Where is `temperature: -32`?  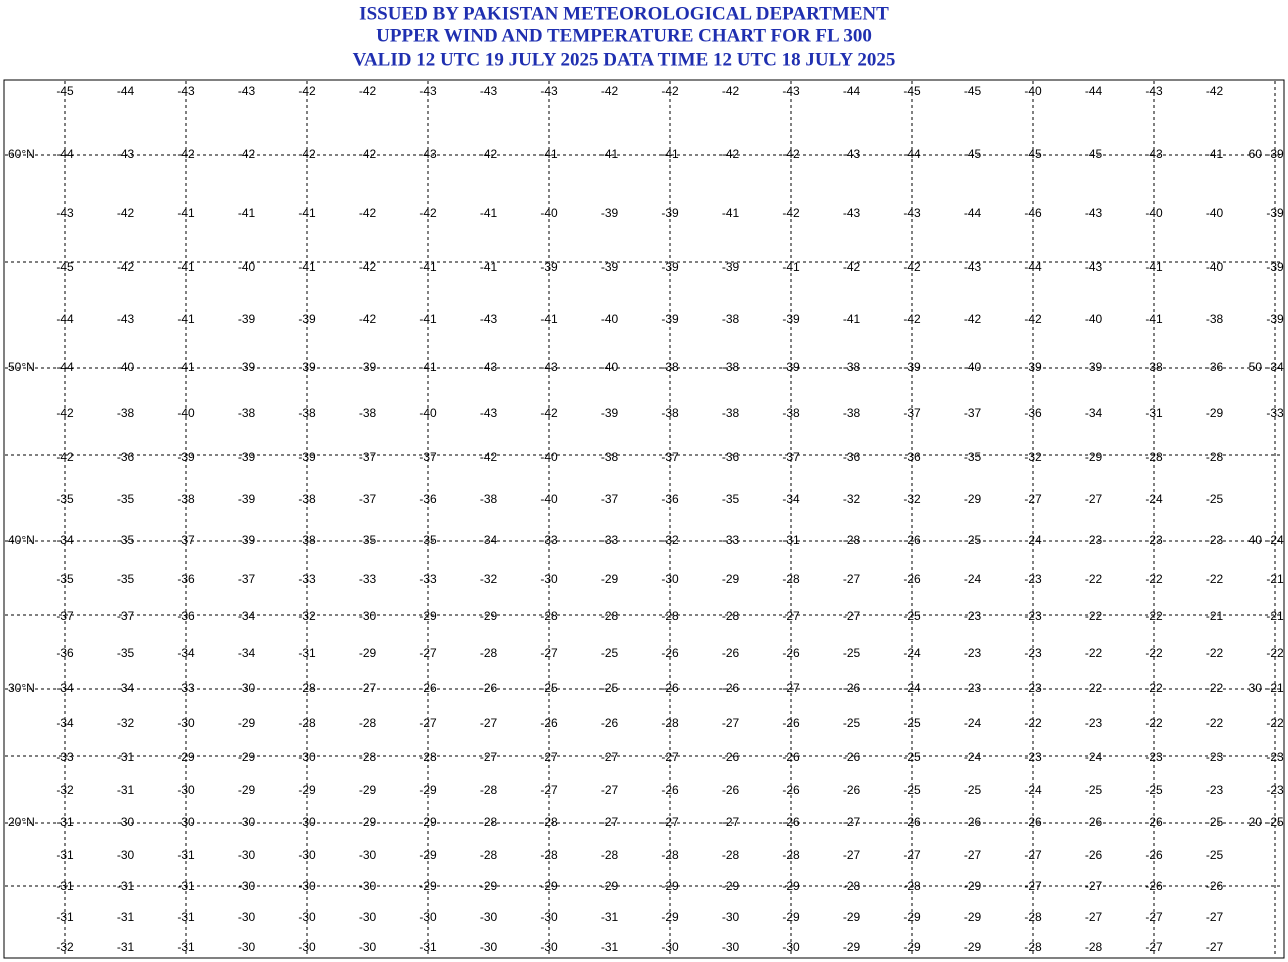
temperature: -32 is located at coordinates (489, 579).